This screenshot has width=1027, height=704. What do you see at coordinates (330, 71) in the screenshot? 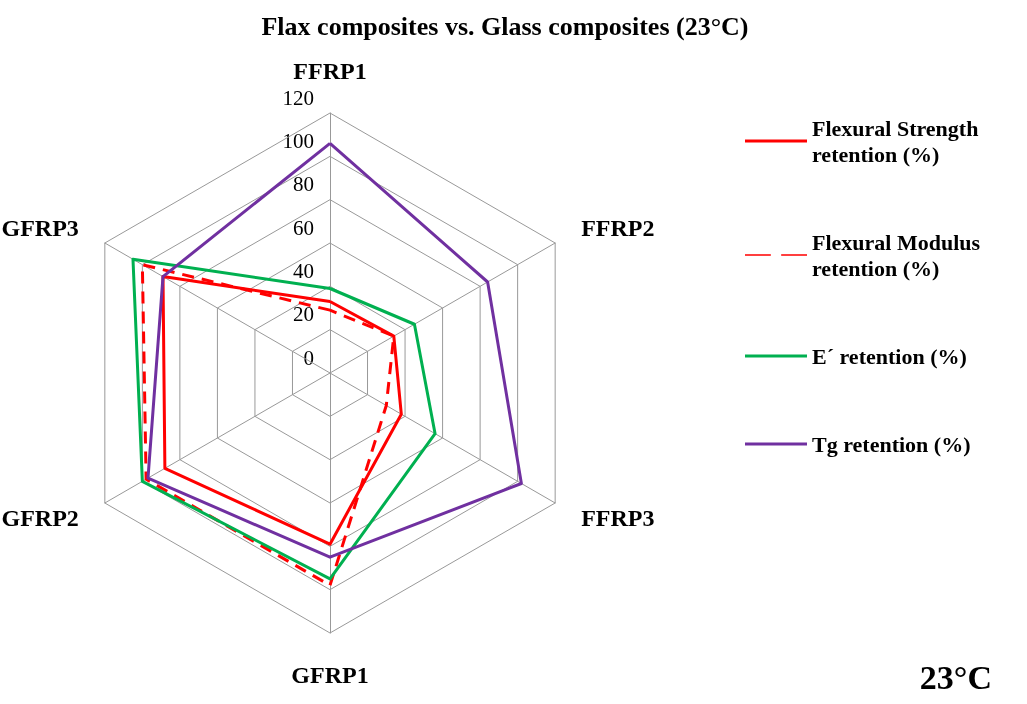
I see `spoke-label: FFRP1` at bounding box center [330, 71].